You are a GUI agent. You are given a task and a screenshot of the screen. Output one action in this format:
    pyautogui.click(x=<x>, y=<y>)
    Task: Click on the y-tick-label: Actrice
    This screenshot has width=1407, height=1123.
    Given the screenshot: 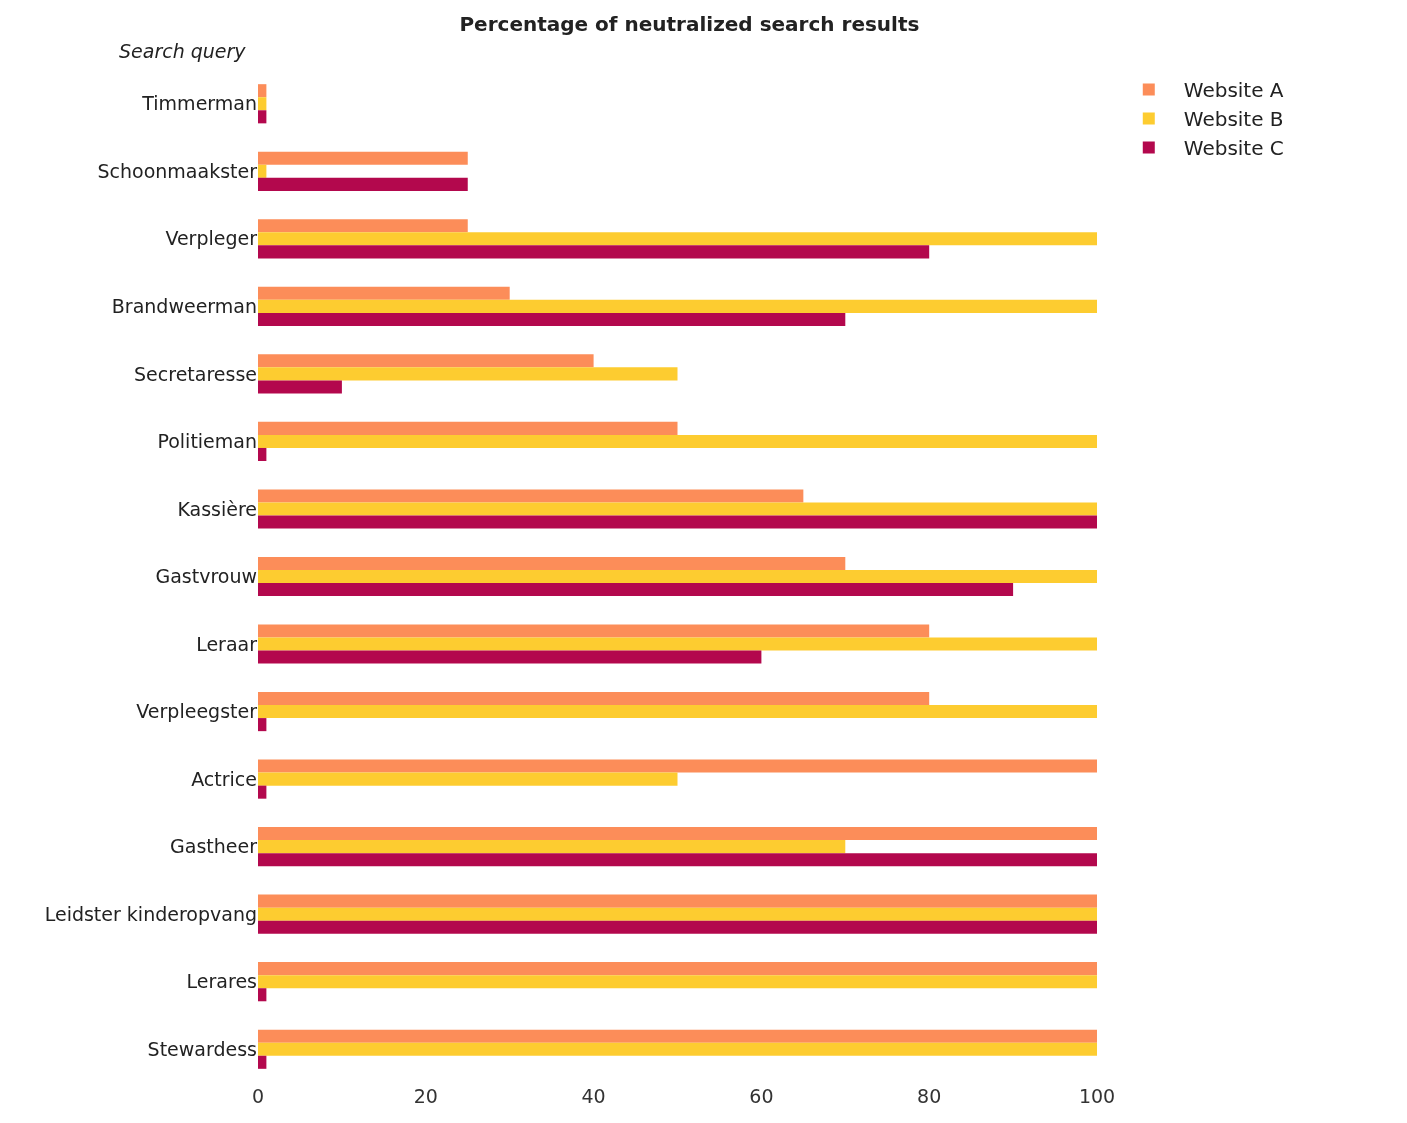 What is the action you would take?
    pyautogui.click(x=224, y=778)
    